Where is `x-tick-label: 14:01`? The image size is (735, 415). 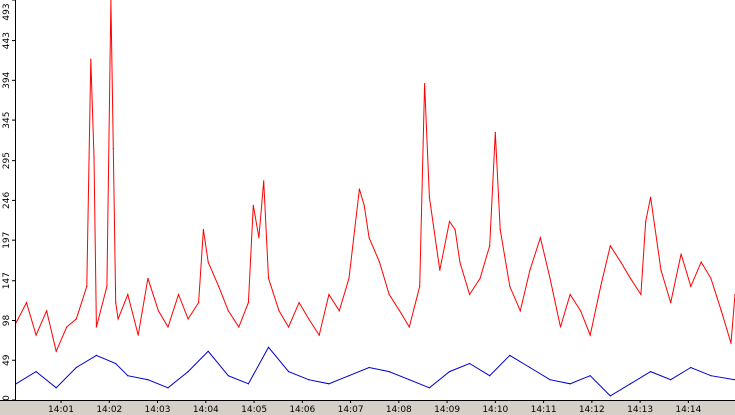 x-tick-label: 14:01 is located at coordinates (61, 410).